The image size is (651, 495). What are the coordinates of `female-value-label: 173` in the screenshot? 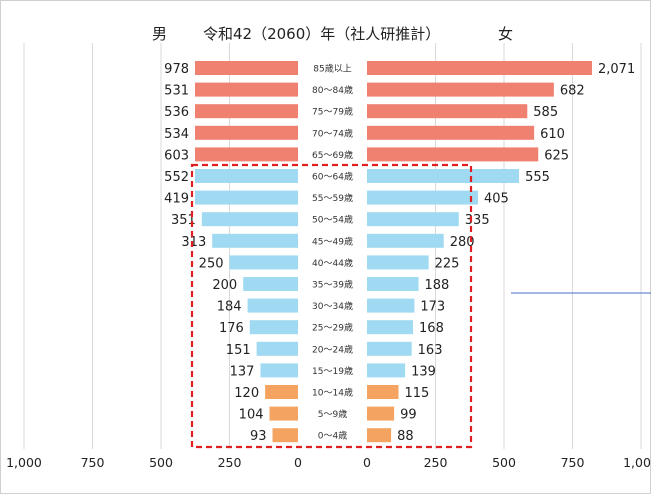 It's located at (432, 307).